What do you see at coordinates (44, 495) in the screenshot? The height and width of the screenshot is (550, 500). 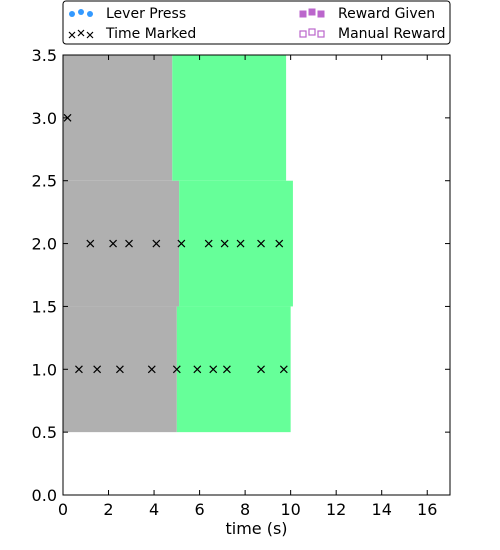 I see `y-tick-label: 0.0` at bounding box center [44, 495].